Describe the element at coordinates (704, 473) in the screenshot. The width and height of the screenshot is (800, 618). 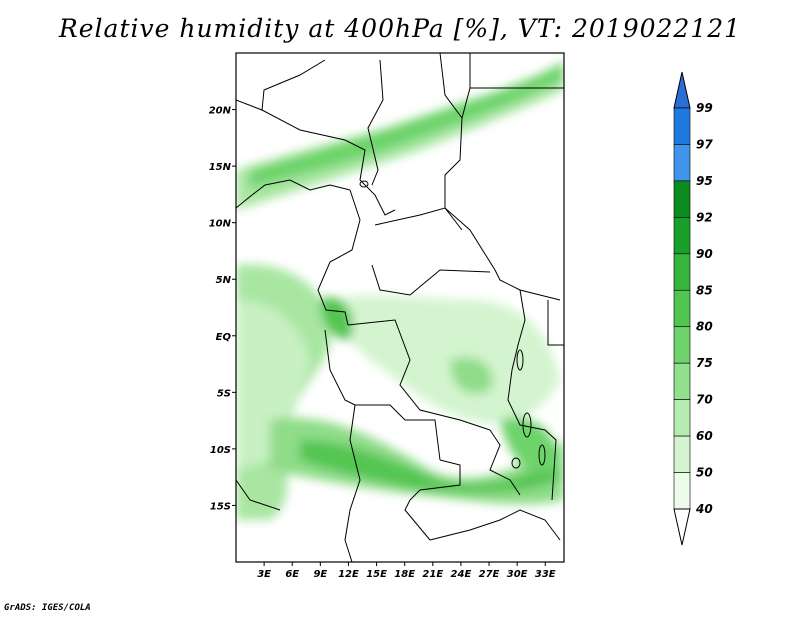
I see `colorbar-label: 50` at that location.